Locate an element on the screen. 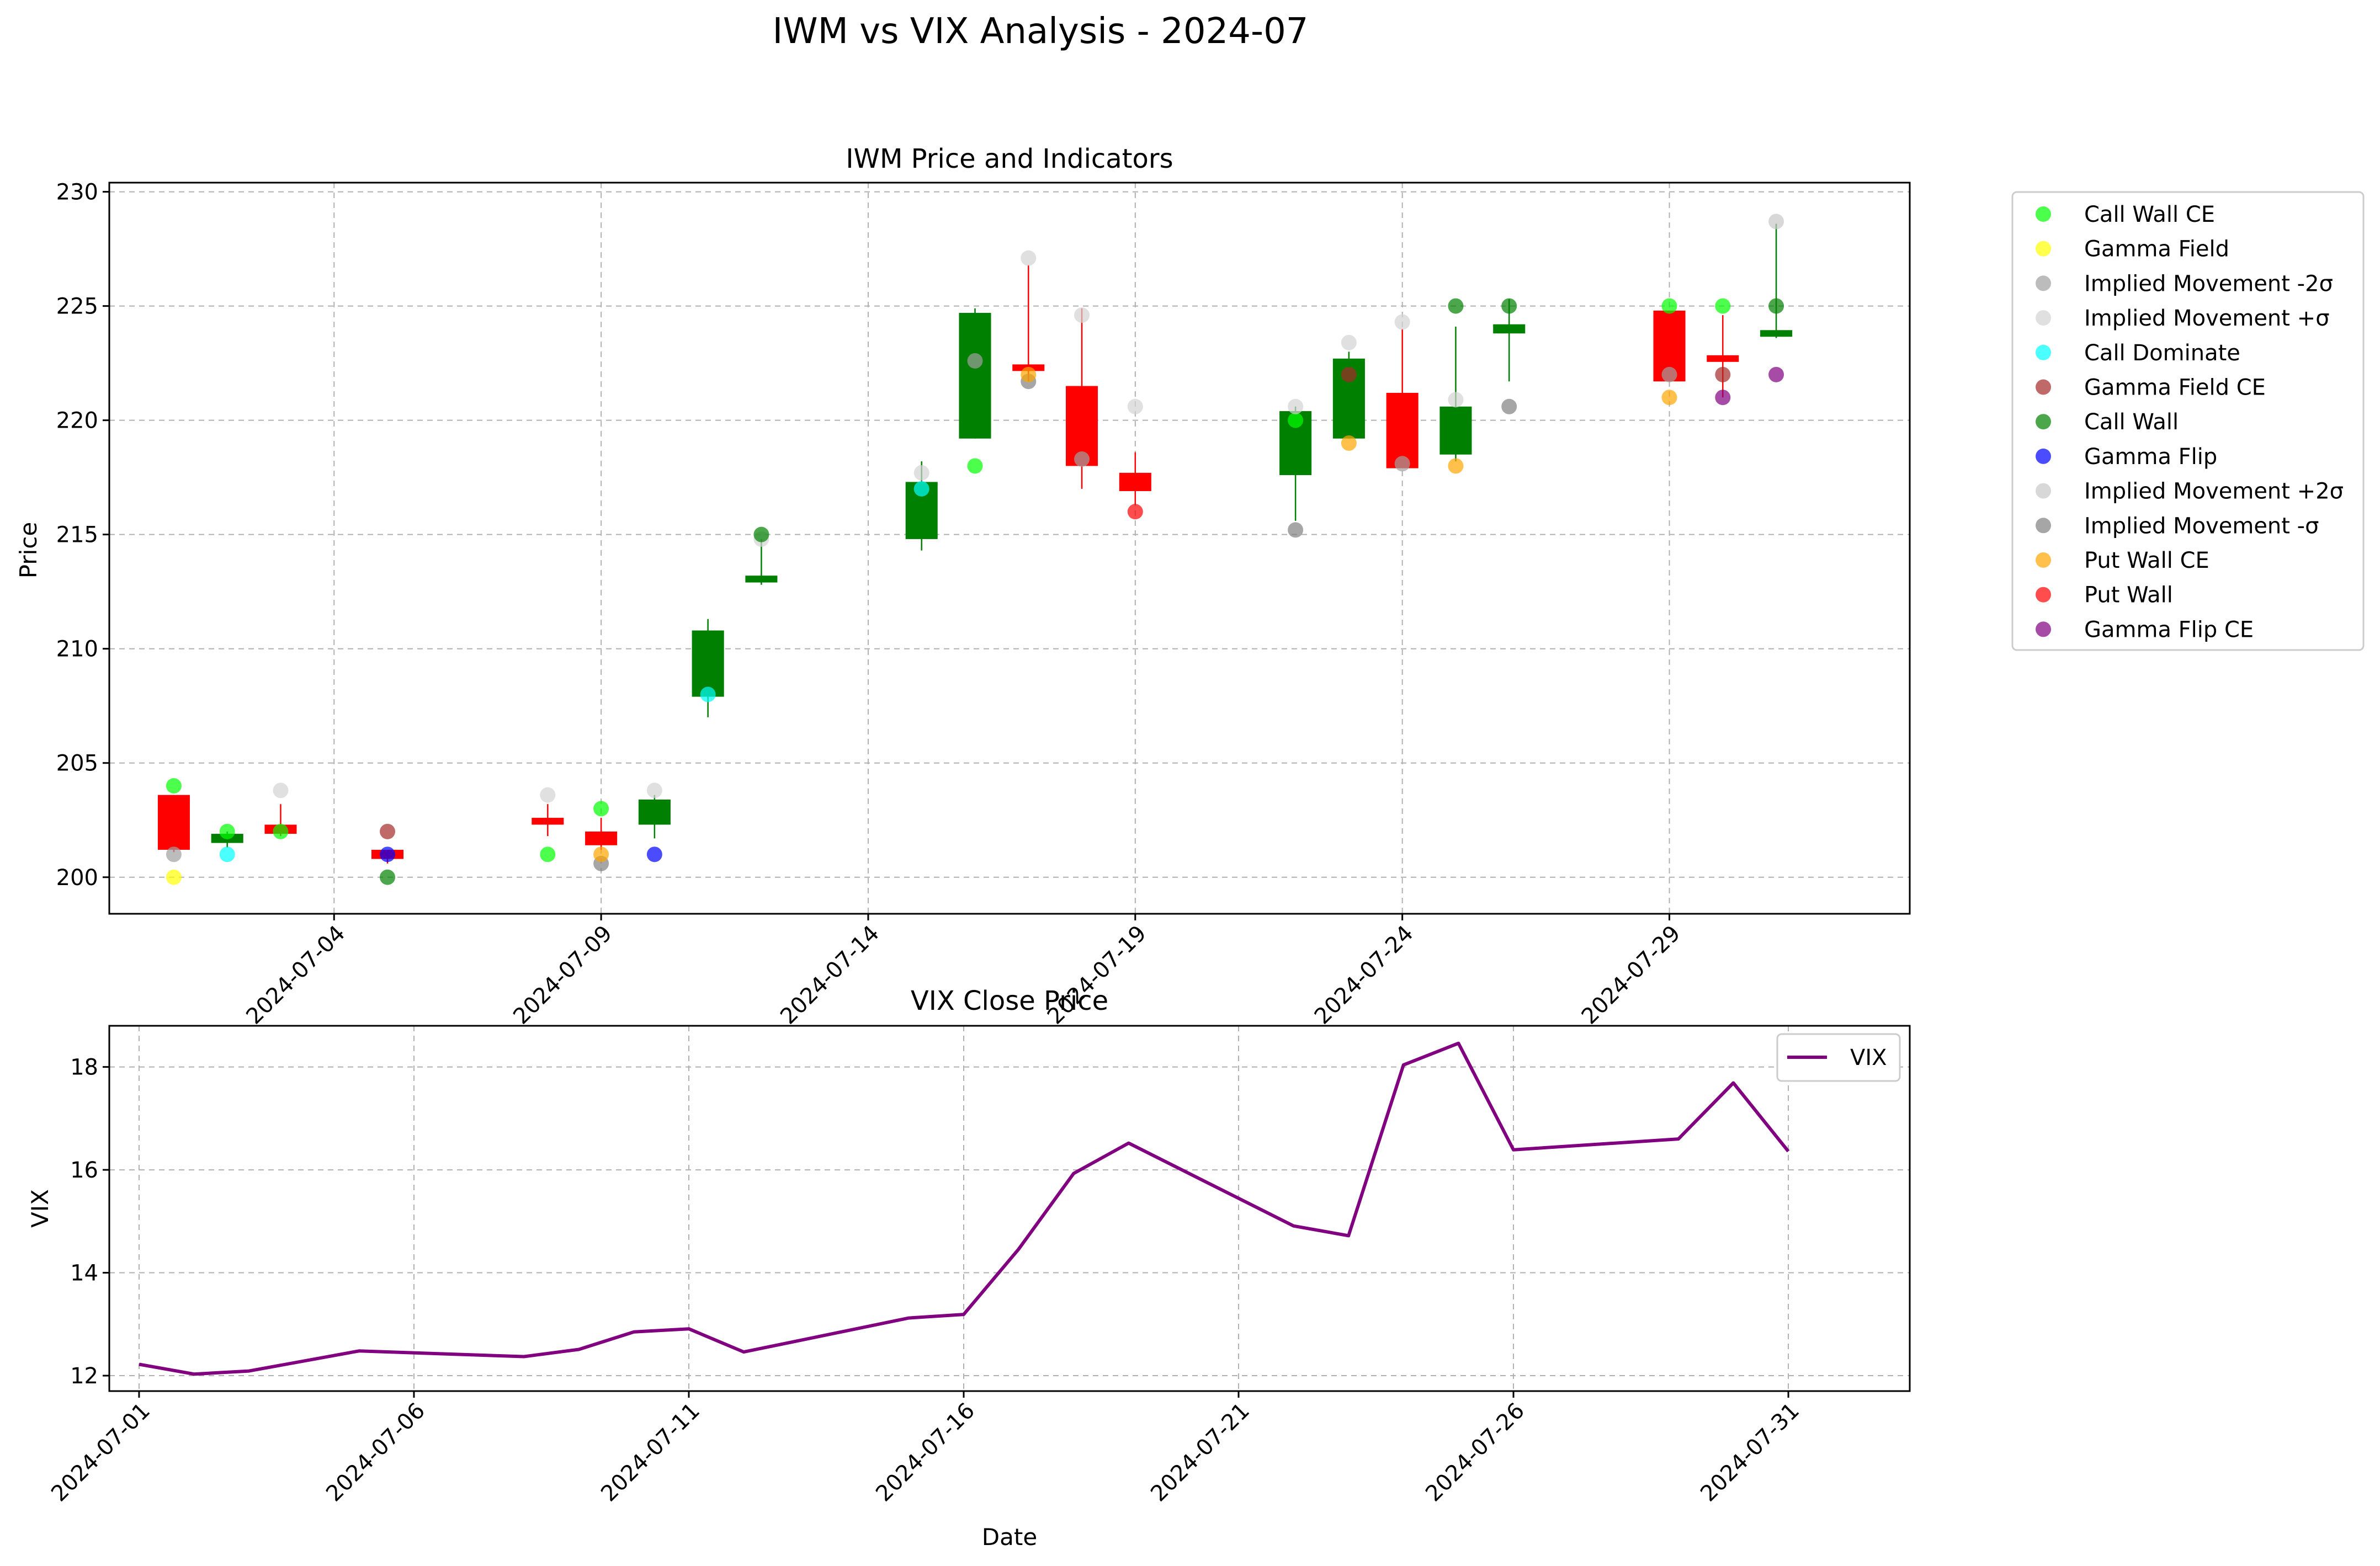  iwm-legend-label: Gamma Flip CE is located at coordinates (2169, 629).